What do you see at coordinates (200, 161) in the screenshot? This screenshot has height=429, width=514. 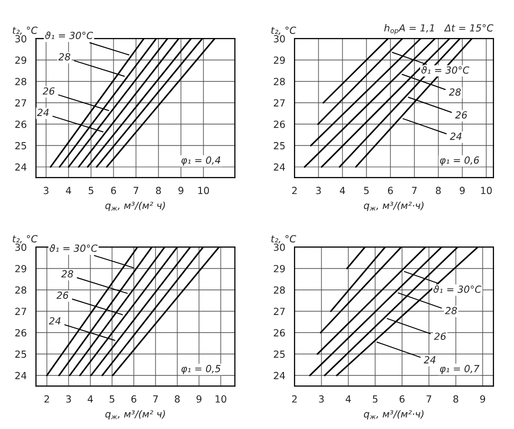 I see `annotation: φ₁ = 0,4` at bounding box center [200, 161].